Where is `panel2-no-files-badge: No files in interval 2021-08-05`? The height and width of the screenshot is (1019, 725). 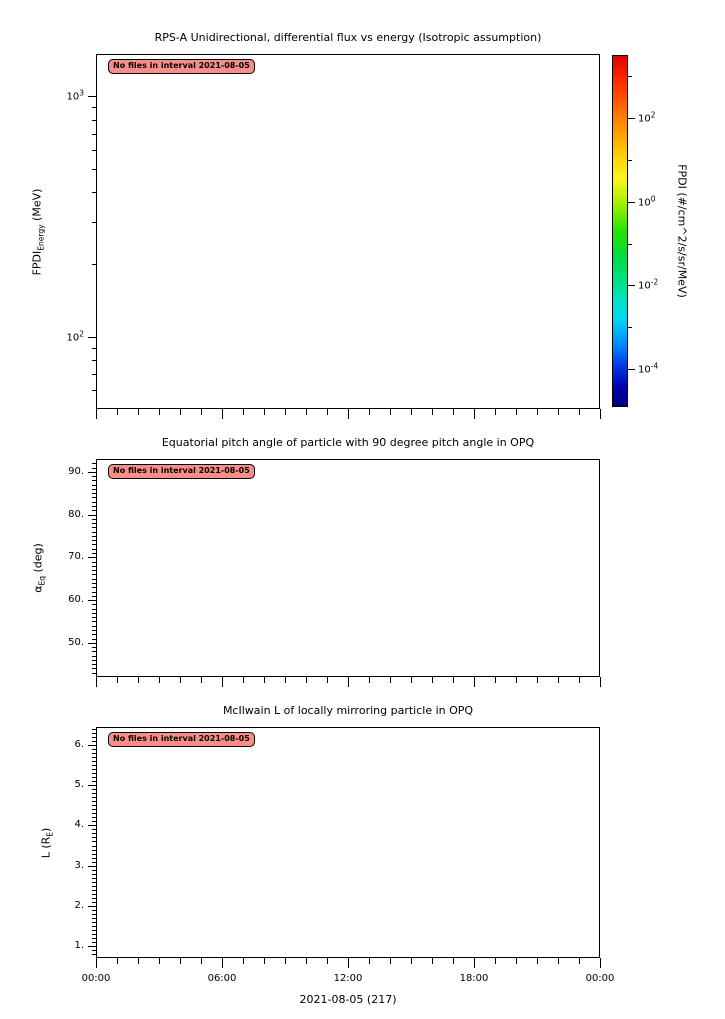
panel2-no-files-badge: No files in interval 2021-08-05 is located at coordinates (181, 471).